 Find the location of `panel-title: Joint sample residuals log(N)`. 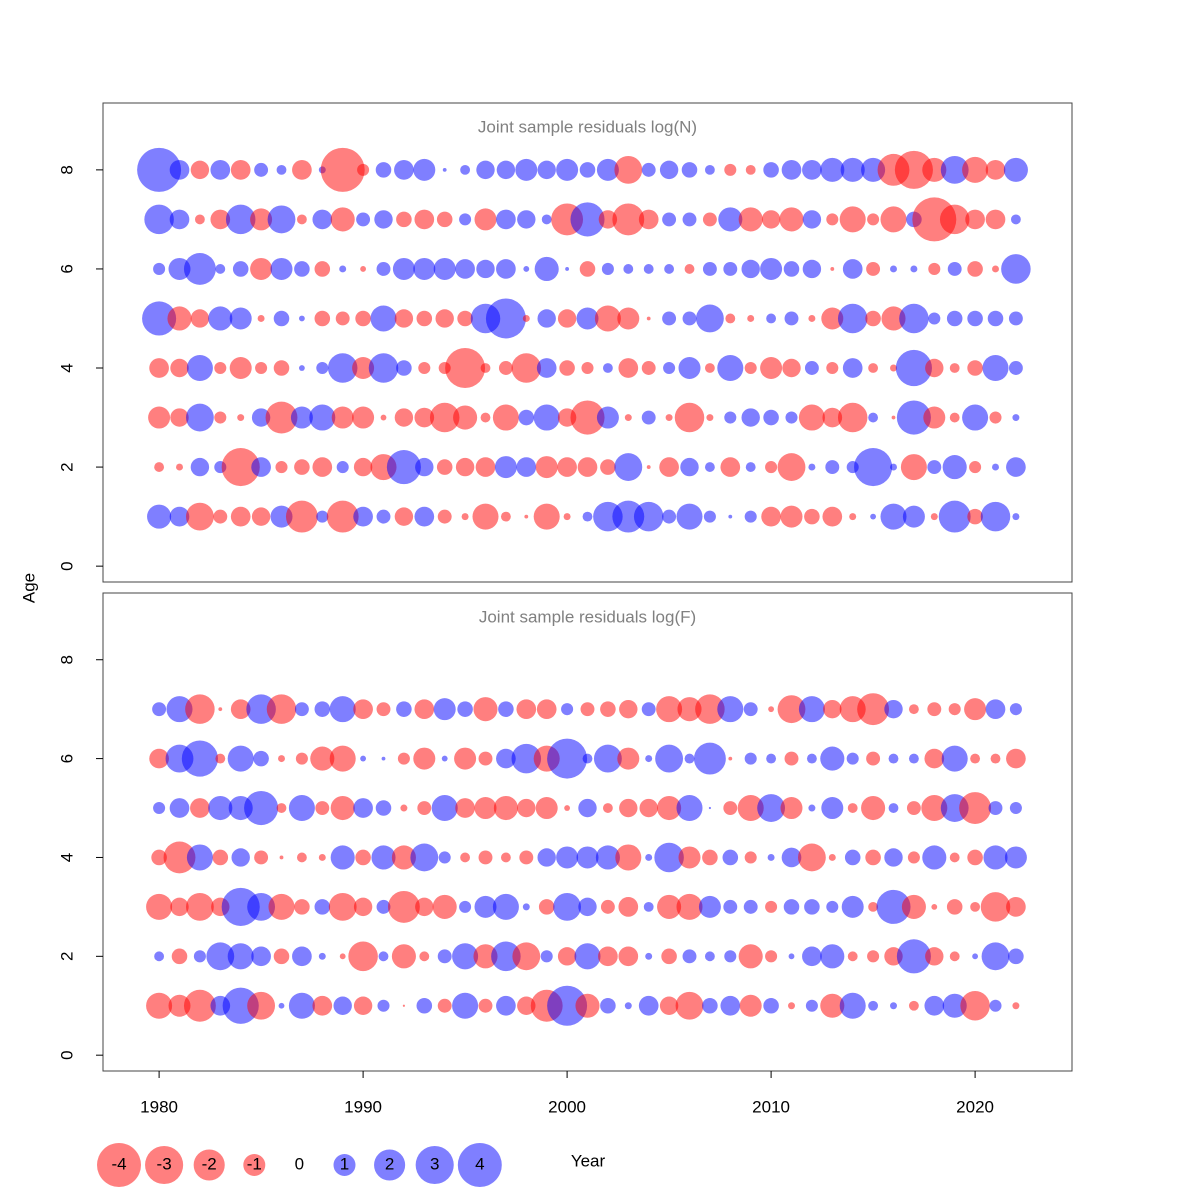

panel-title: Joint sample residuals log(N) is located at coordinates (587, 126).